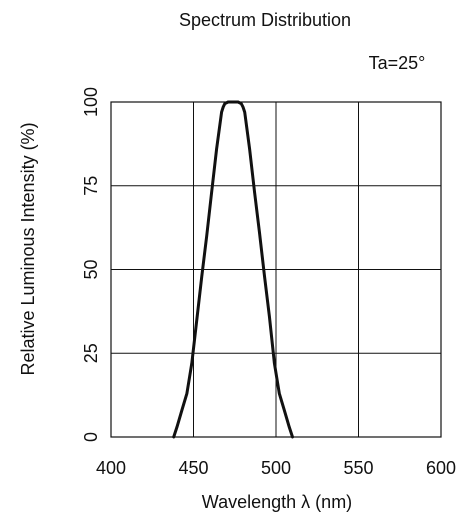 This screenshot has height=524, width=460. What do you see at coordinates (91, 269) in the screenshot?
I see `y-tick-label: 50` at bounding box center [91, 269].